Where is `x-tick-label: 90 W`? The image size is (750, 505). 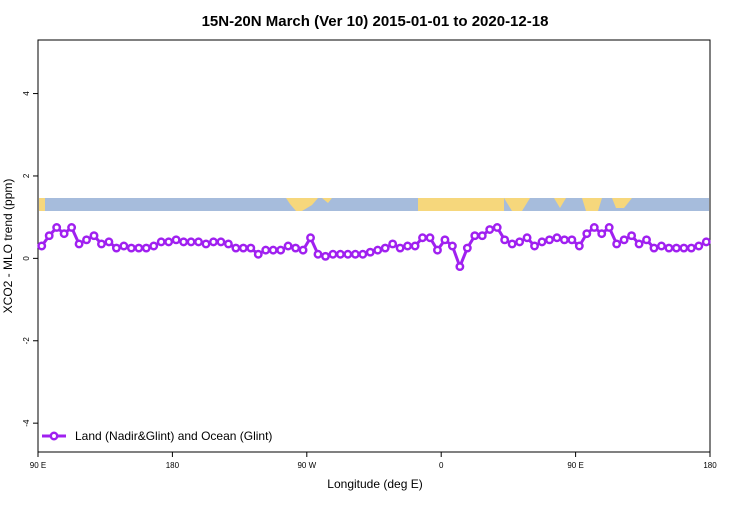 x-tick-label: 90 W is located at coordinates (306, 465).